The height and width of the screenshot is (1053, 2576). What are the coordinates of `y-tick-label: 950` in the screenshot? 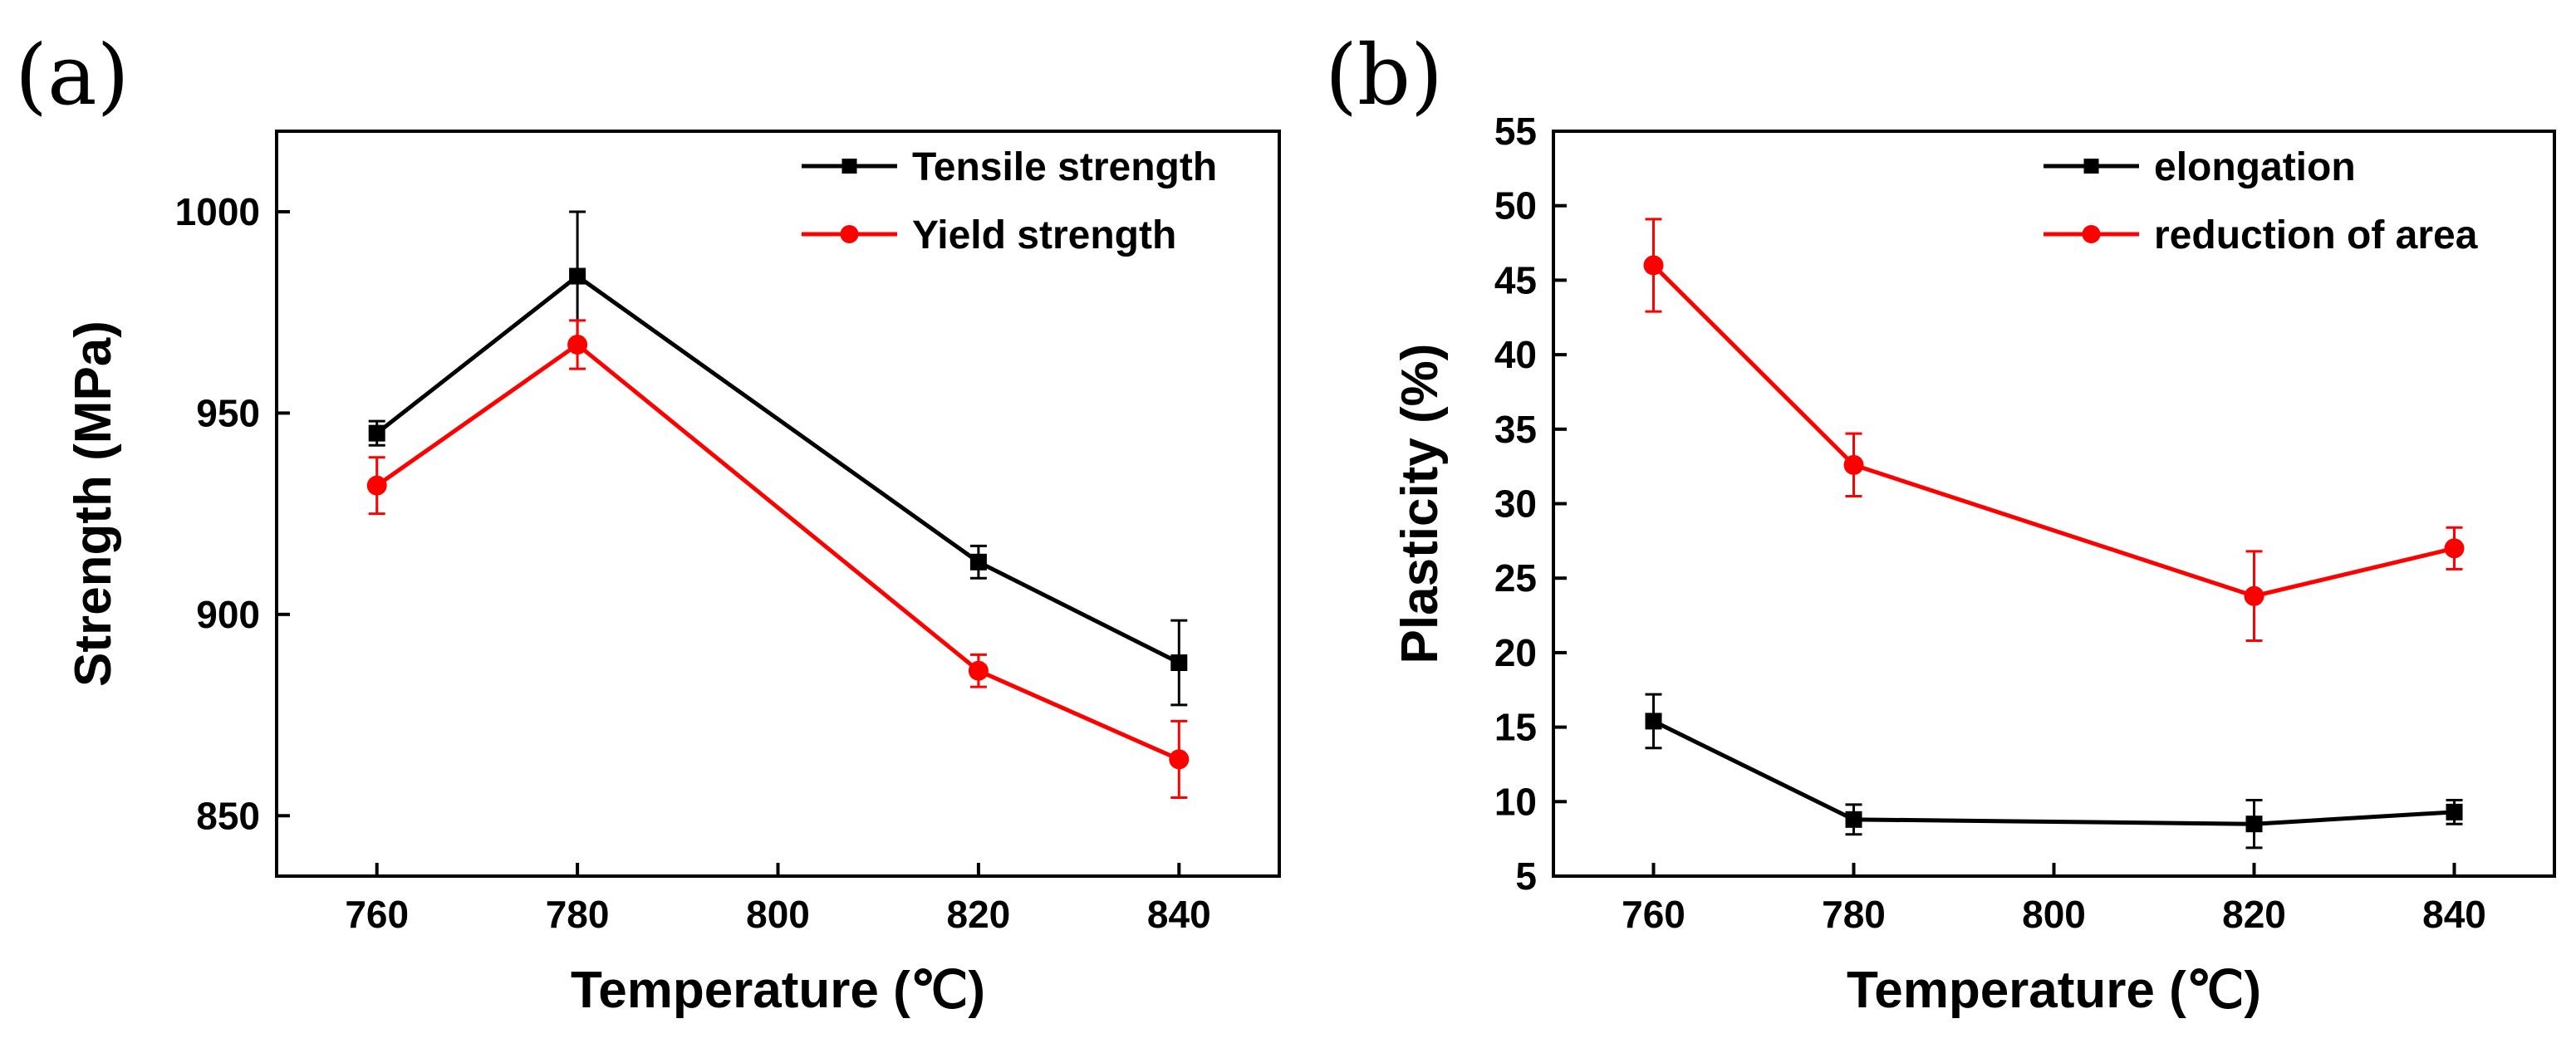 It's located at (228, 412).